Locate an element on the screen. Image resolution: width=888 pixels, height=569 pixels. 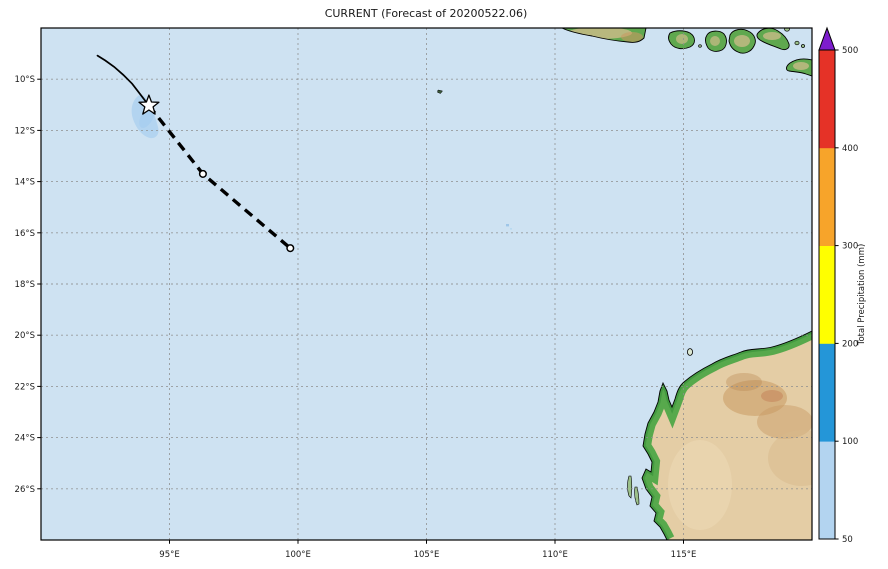
colorbar-tick-label: 300 is located at coordinates (850, 247).